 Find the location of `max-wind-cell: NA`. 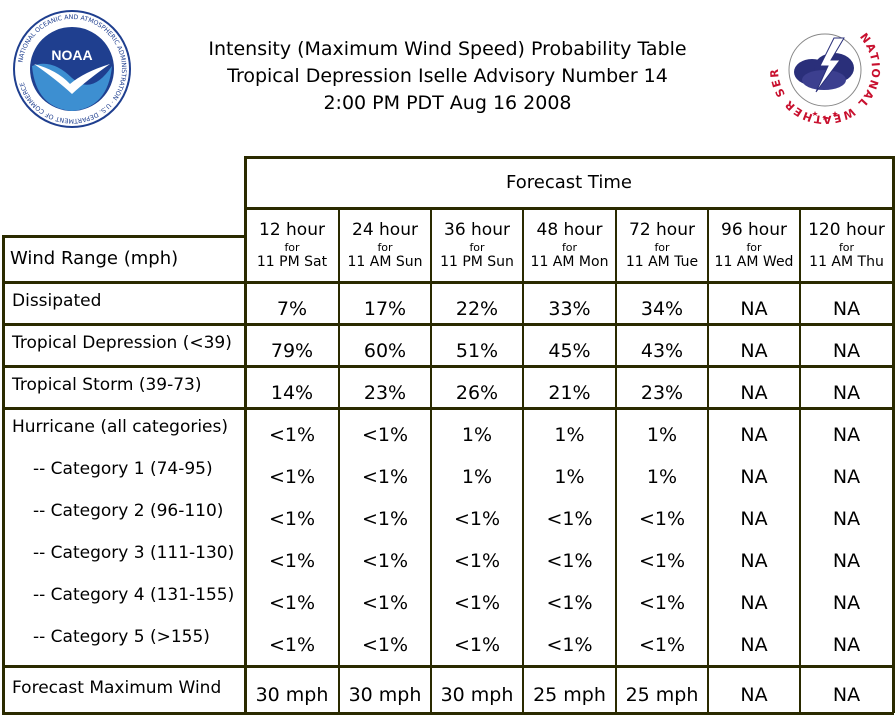

max-wind-cell: NA is located at coordinates (846, 695).